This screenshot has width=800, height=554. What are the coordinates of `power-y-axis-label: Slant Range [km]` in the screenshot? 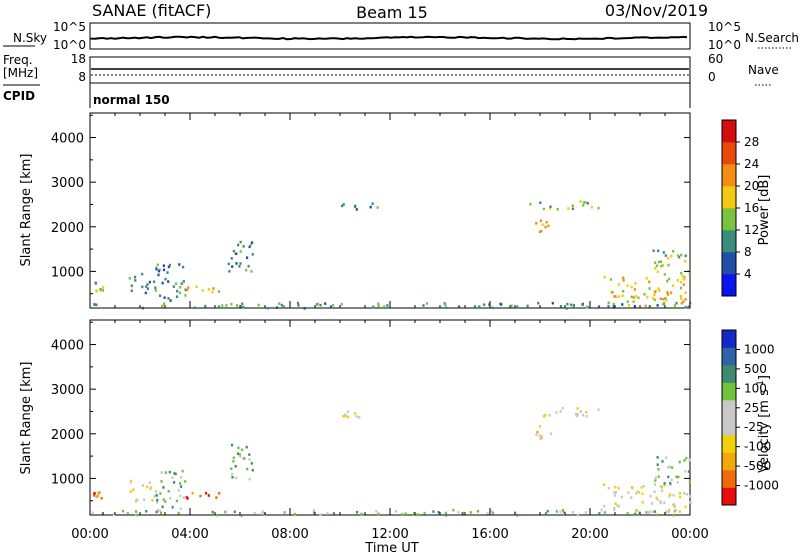 It's located at (26, 210).